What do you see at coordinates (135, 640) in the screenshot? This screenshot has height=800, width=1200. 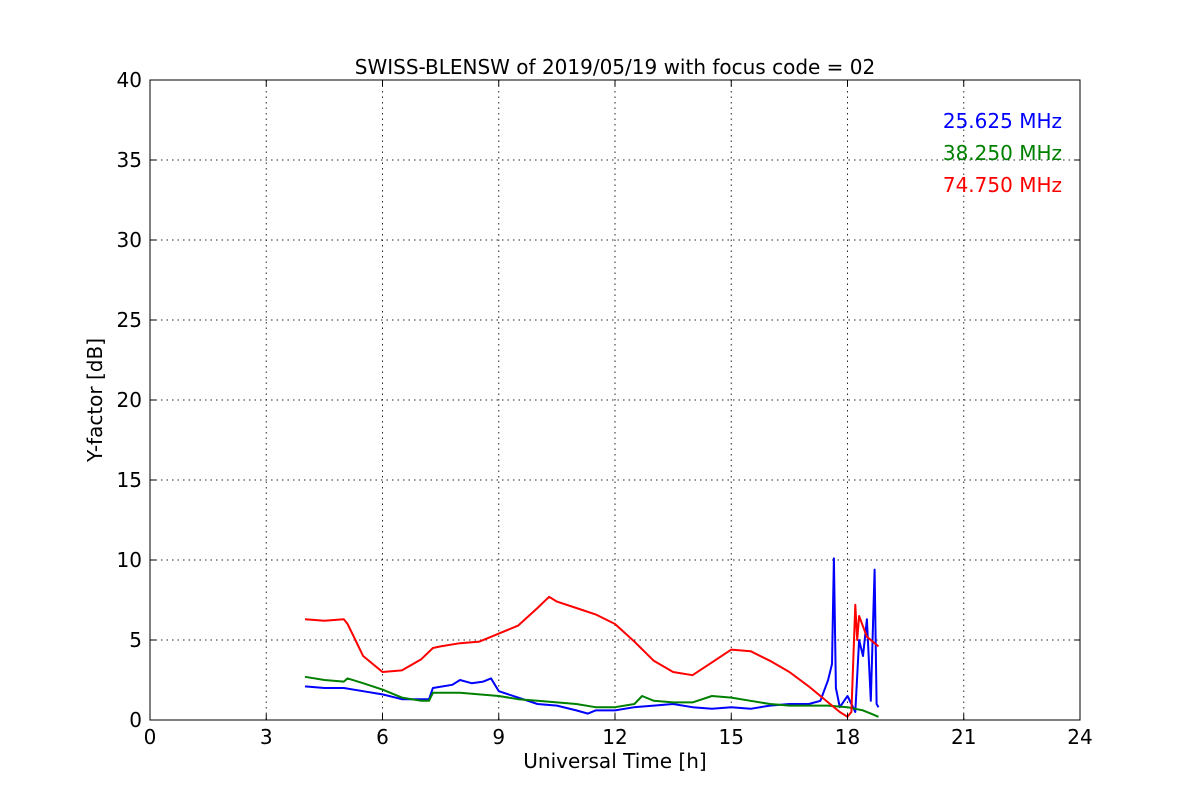 I see `y-tick-label: 5` at bounding box center [135, 640].